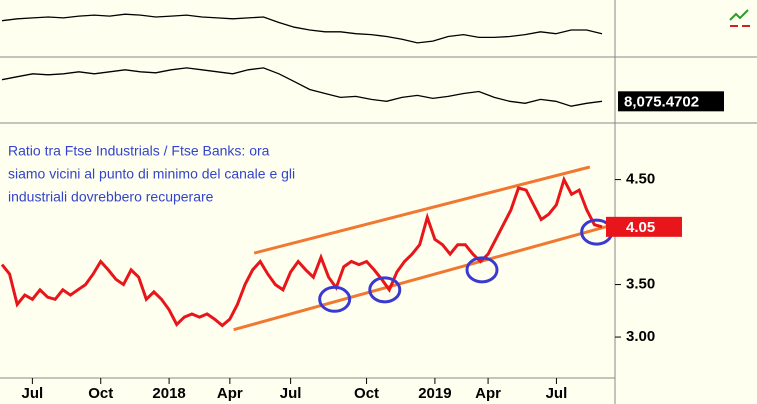 This screenshot has height=404, width=757. Describe the element at coordinates (640, 179) in the screenshot. I see `y-tick-label: 4.50` at that location.